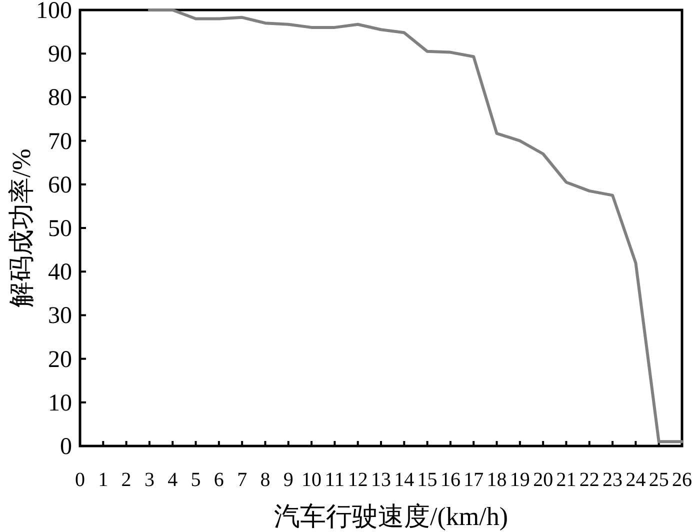 The width and height of the screenshot is (700, 532). Describe the element at coordinates (60, 229) in the screenshot. I see `y-tick-label: 50` at that location.